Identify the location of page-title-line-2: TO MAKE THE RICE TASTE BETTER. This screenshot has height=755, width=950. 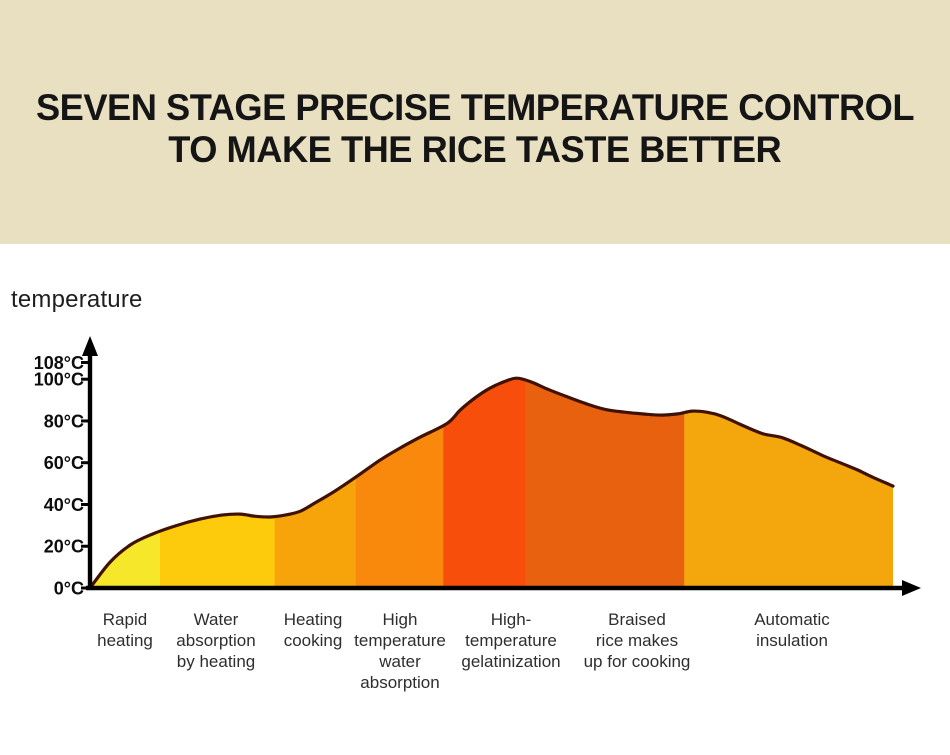
(475, 149).